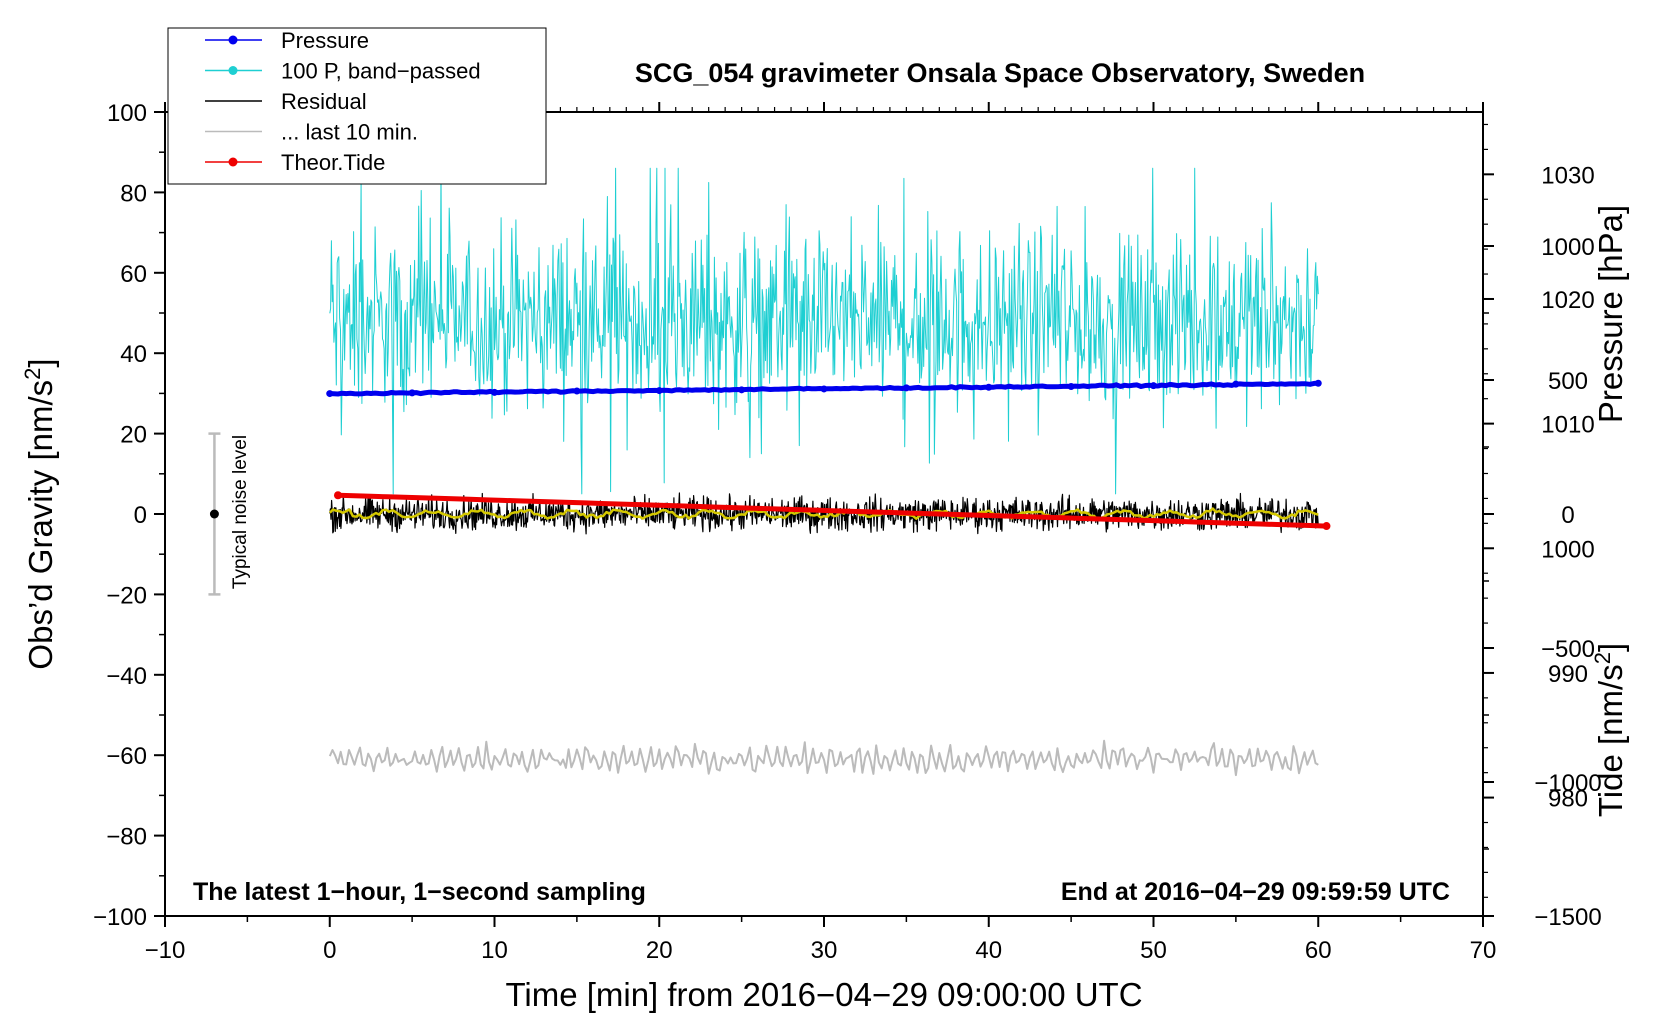 The image size is (1660, 1020). I want to click on y-axis-label-gravity-suffix: ], so click(40, 362).